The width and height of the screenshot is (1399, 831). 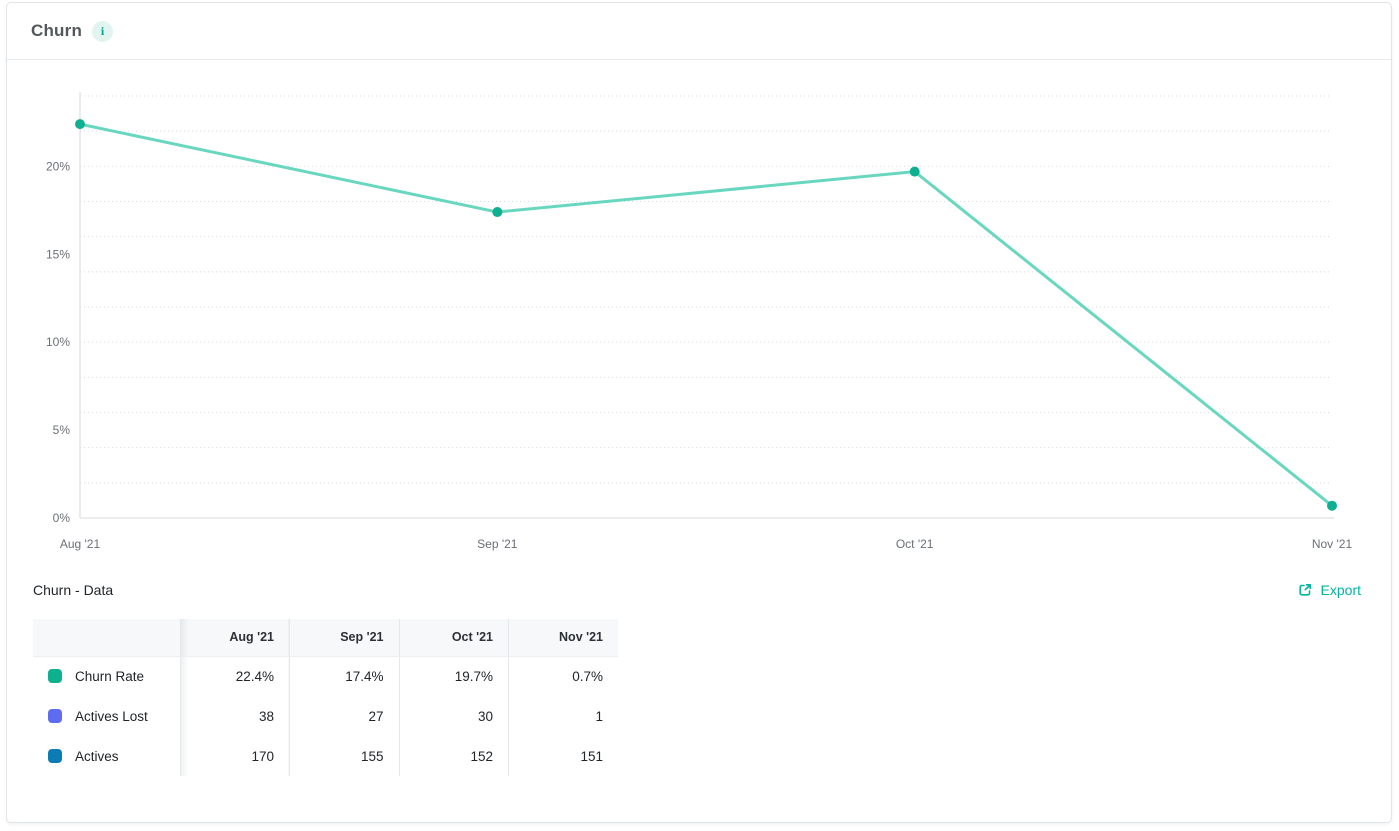 What do you see at coordinates (103, 31) in the screenshot?
I see `info-icon: i` at bounding box center [103, 31].